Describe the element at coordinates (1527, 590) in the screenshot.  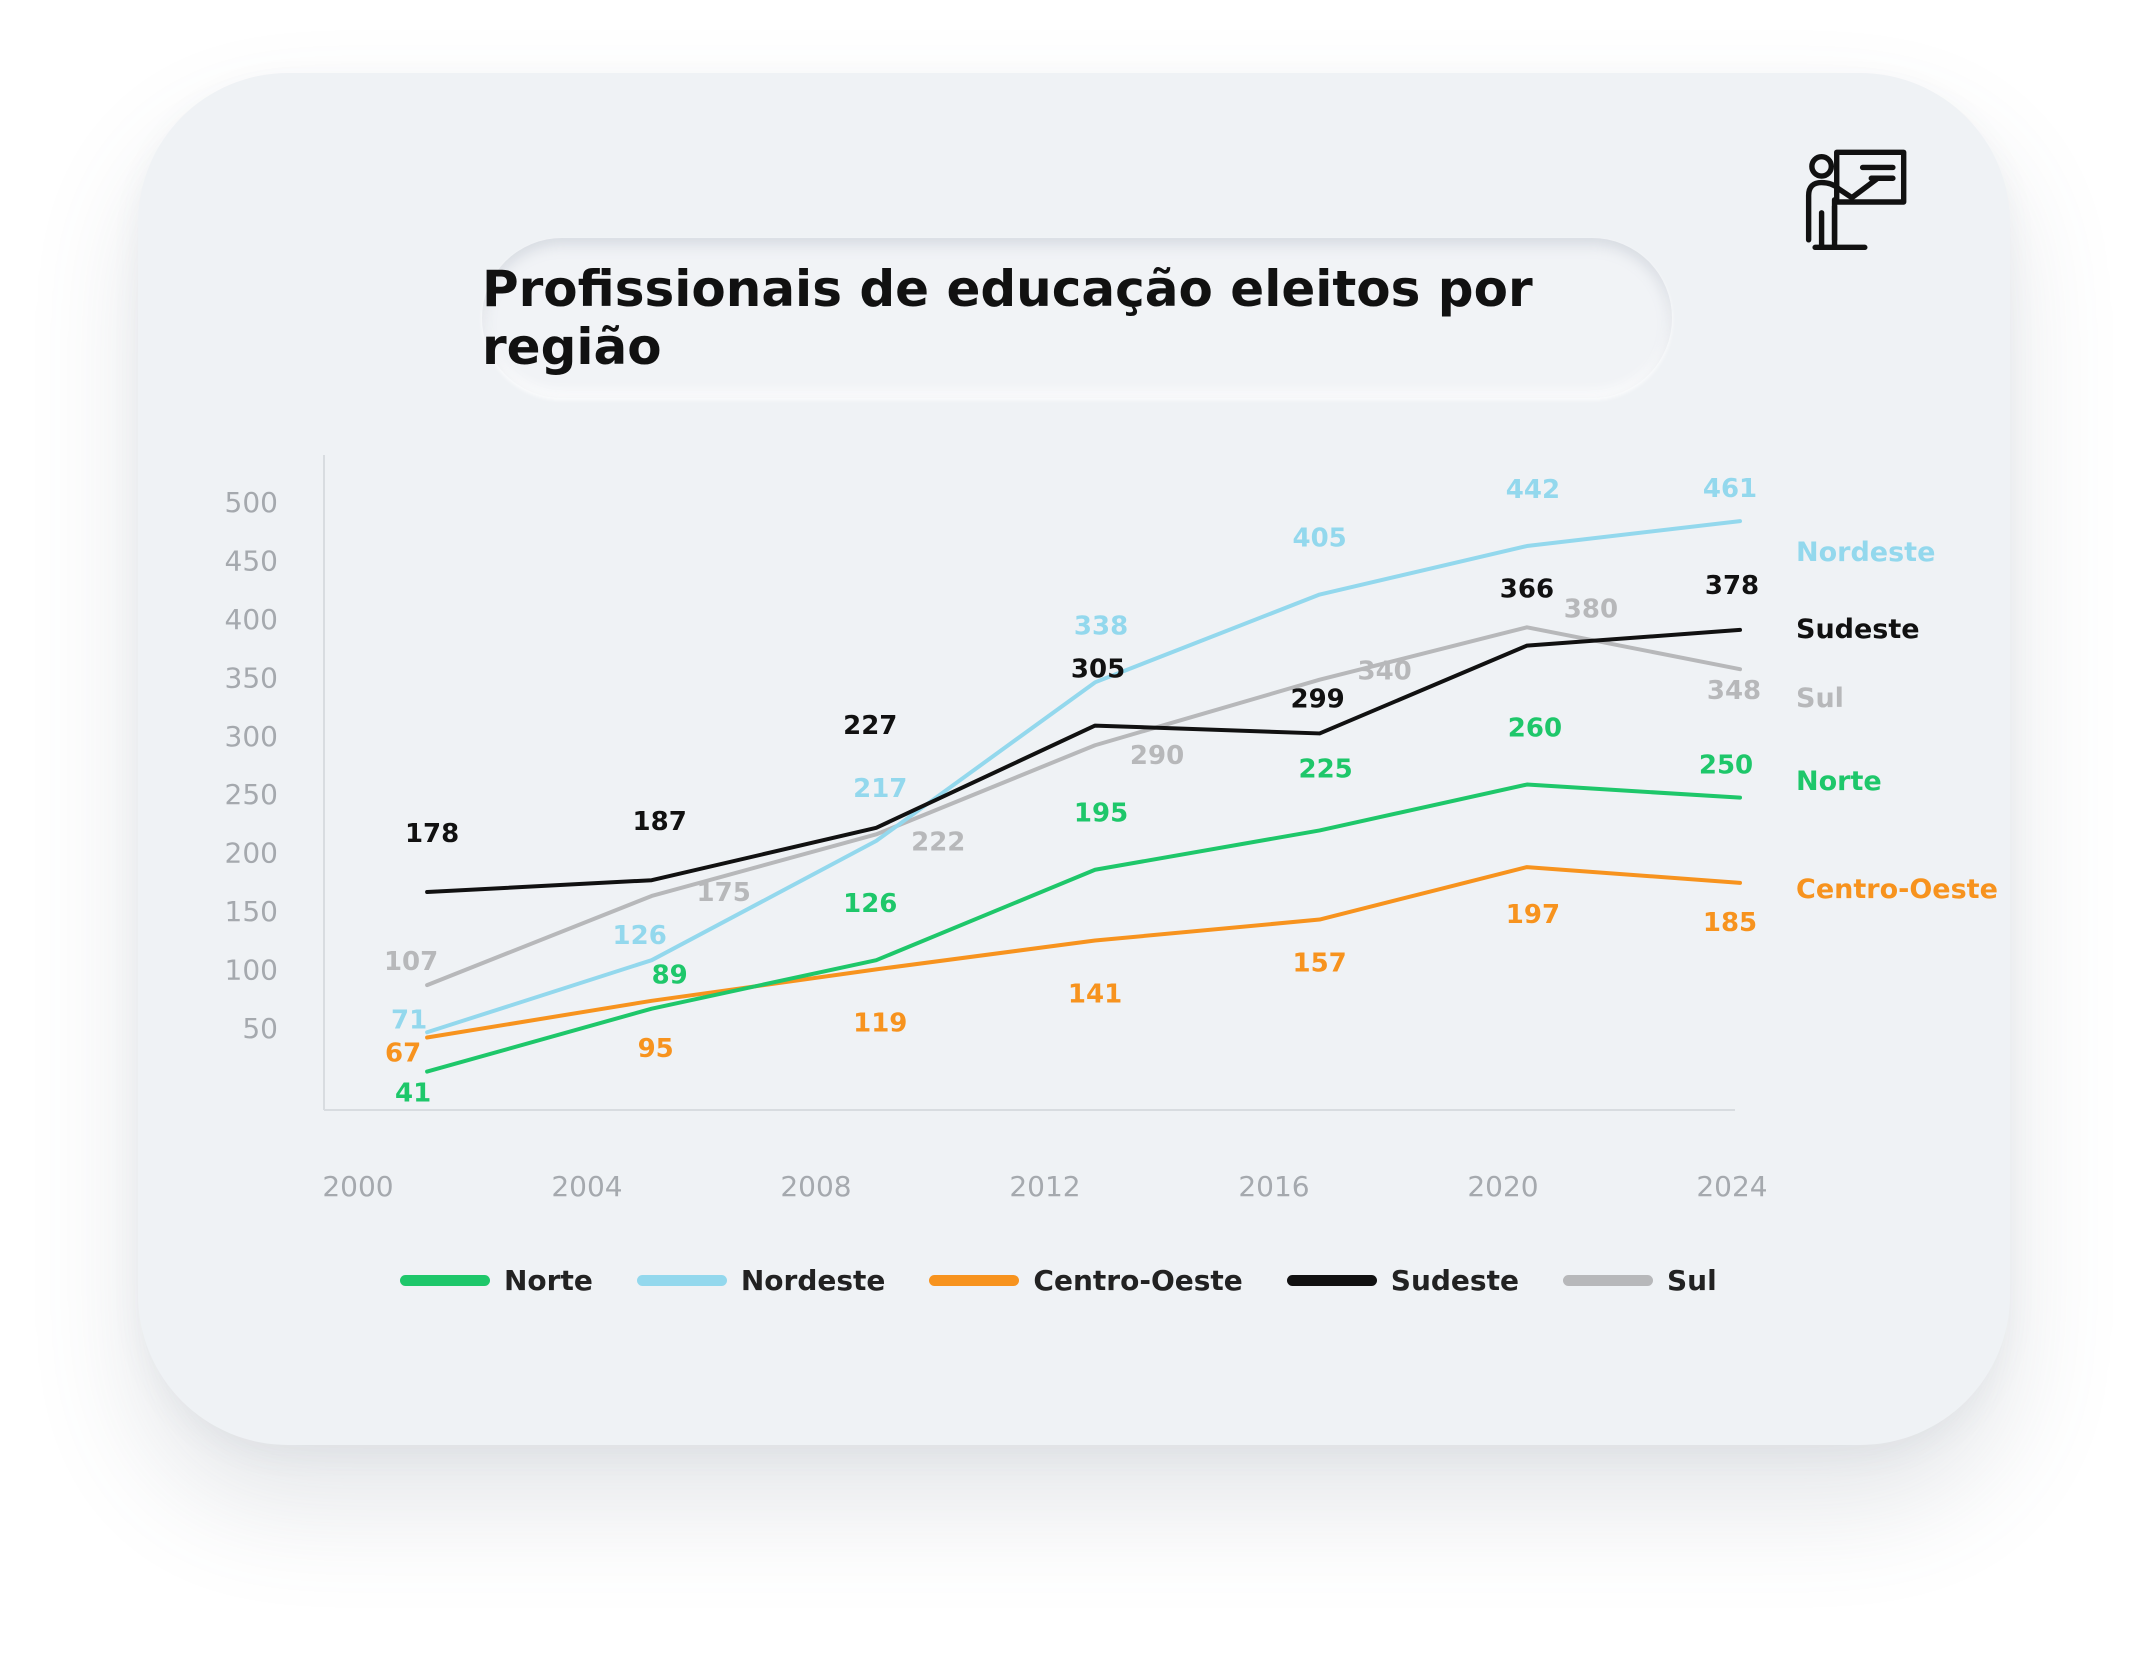
I see `data-label: 366` at that location.